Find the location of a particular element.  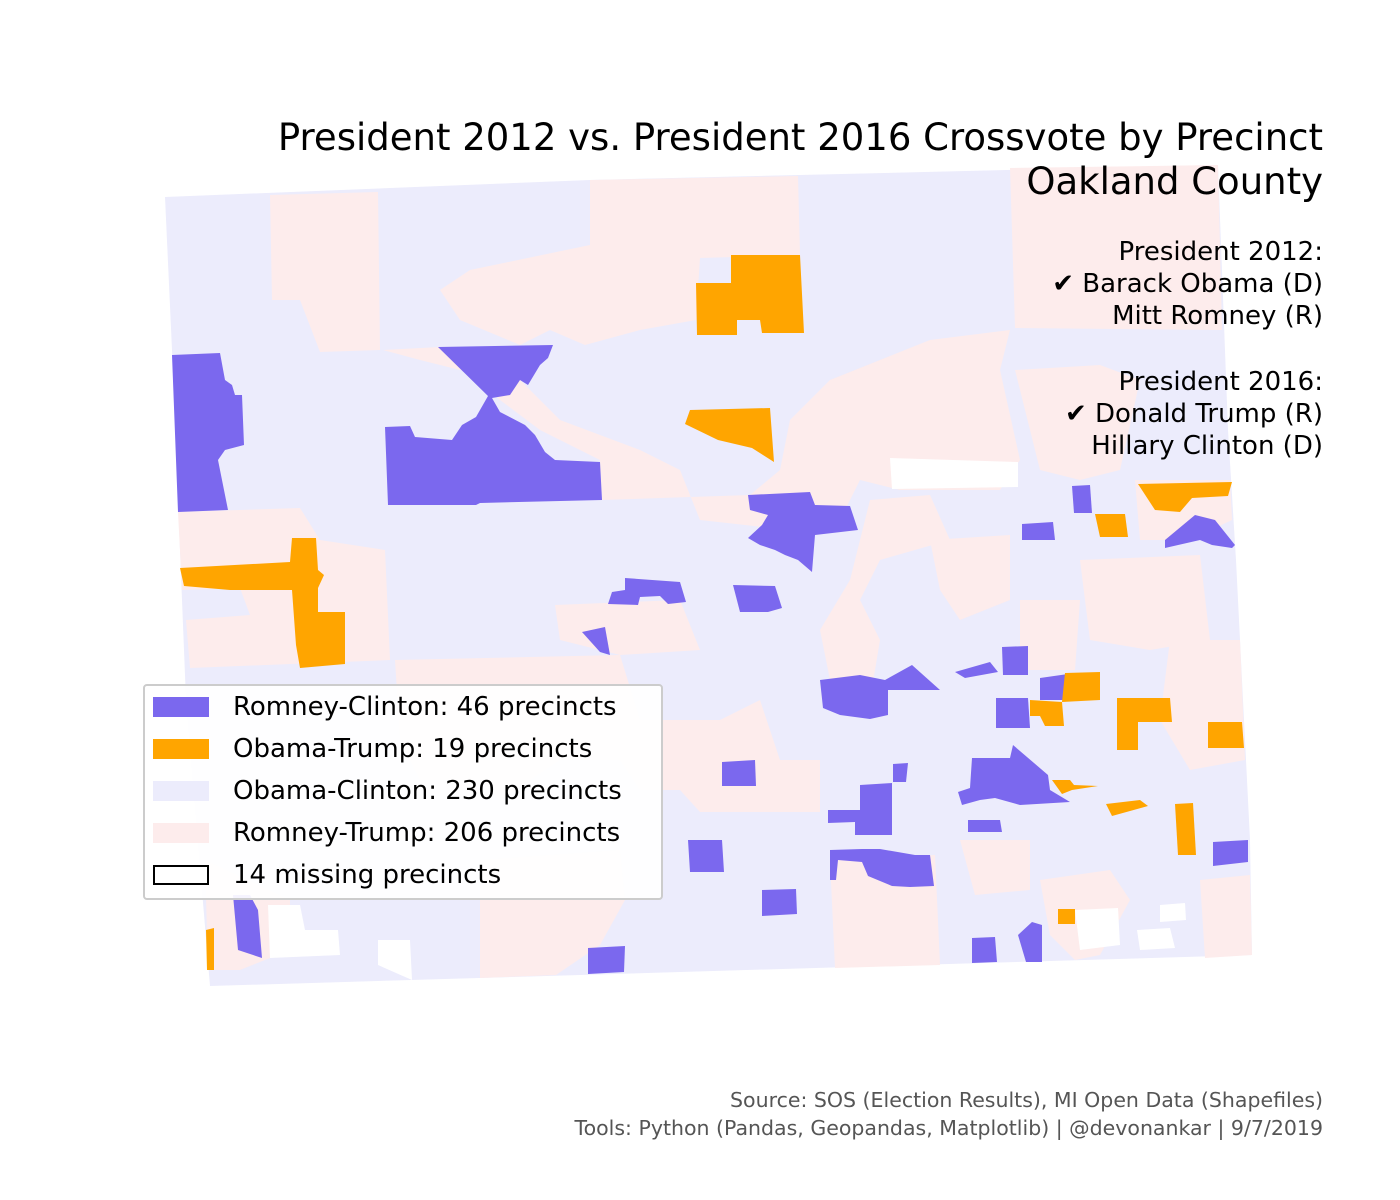

legend-item-obama-trump: Obama-Trump: 19 precincts is located at coordinates (372, 749).